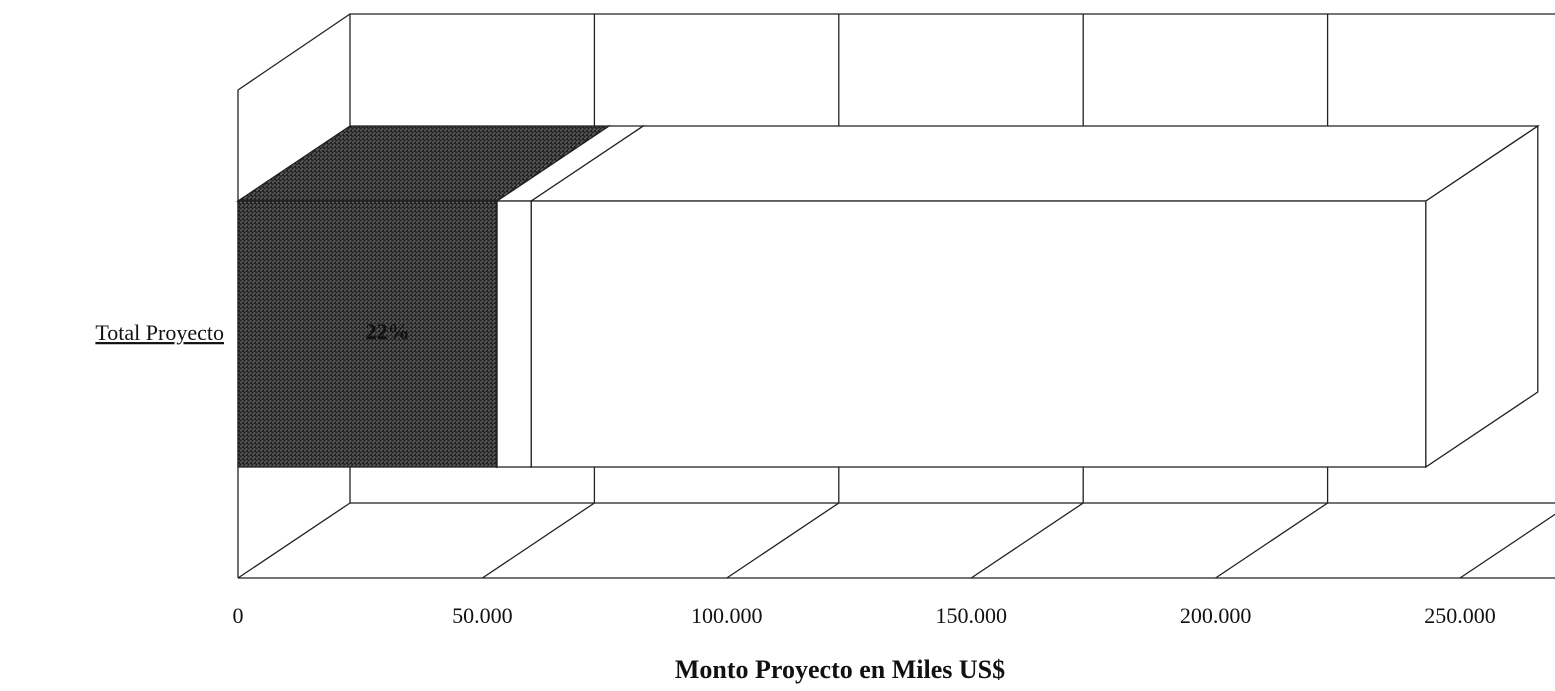  I want to click on x-tick-label: 150.000, so click(971, 615).